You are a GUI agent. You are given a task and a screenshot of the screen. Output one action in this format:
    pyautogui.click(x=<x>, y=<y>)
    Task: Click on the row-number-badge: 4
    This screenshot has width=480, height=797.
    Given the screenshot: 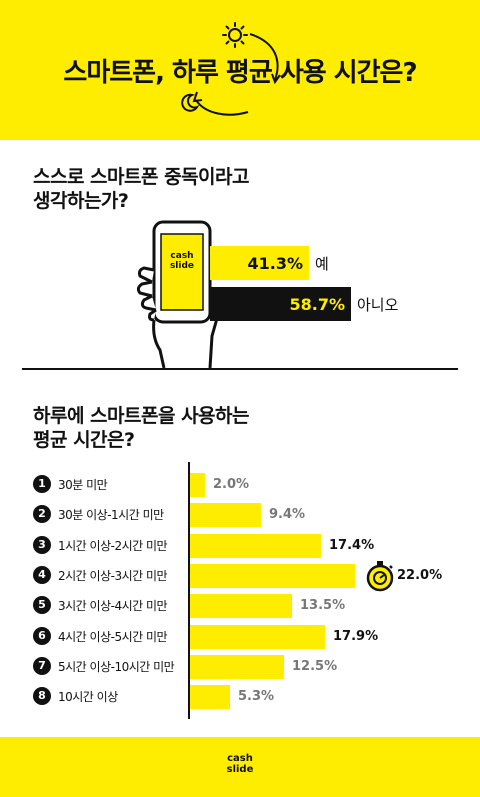 What is the action you would take?
    pyautogui.click(x=42, y=575)
    